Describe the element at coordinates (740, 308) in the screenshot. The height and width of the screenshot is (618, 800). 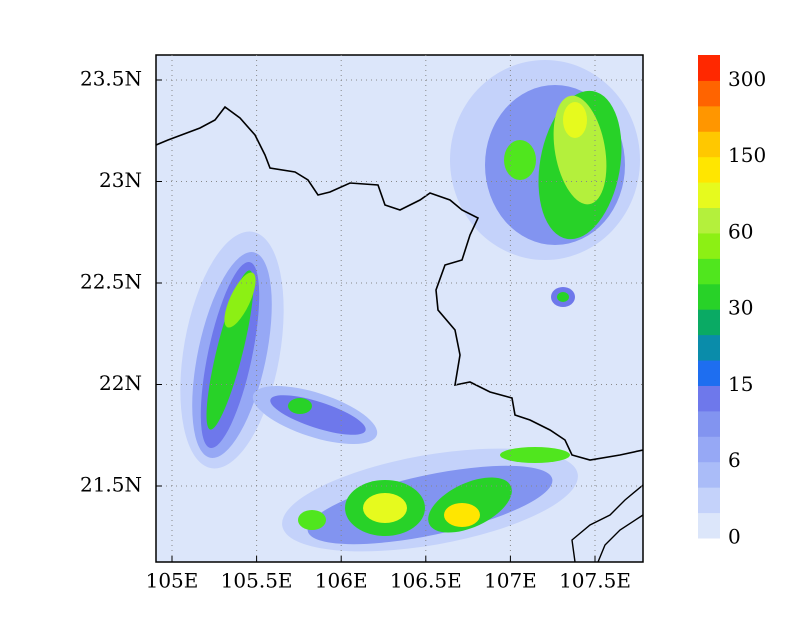
I see `colorbar-label: 30` at that location.